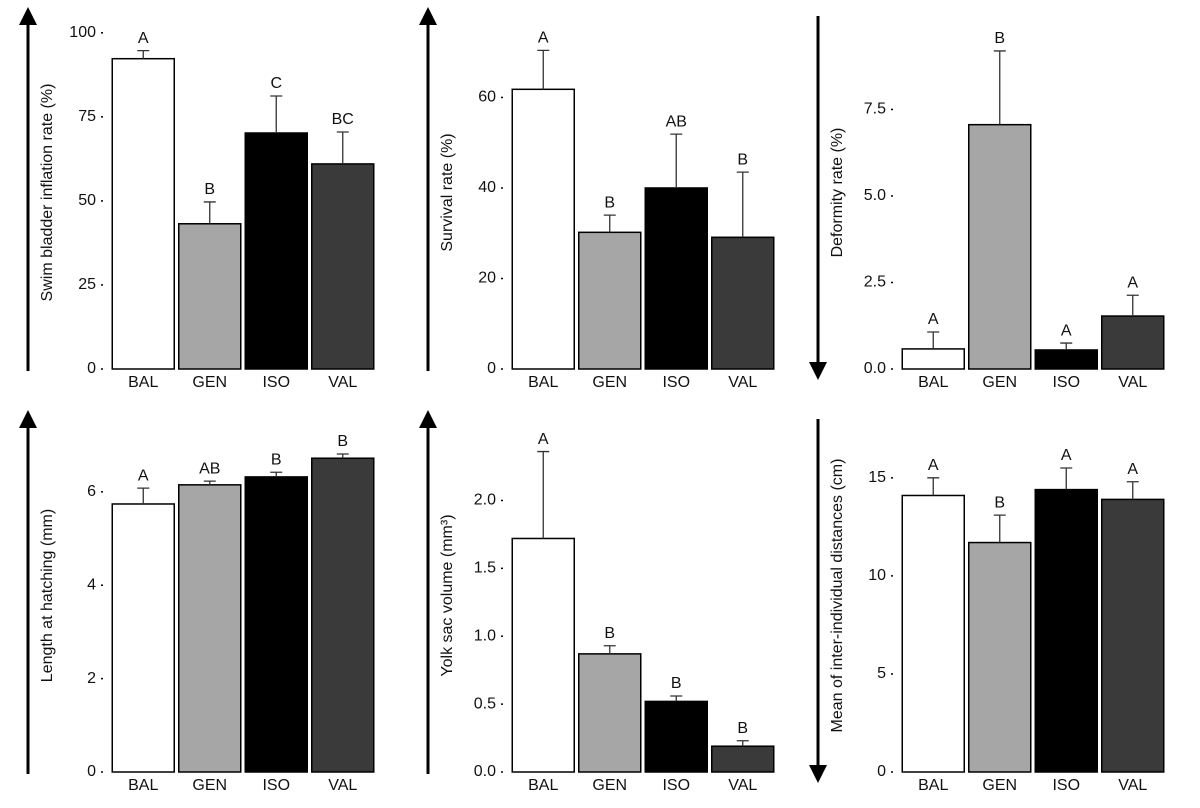 The height and width of the screenshot is (808, 1200). Describe the element at coordinates (487, 97) in the screenshot. I see `y-tick-label: 60` at that location.